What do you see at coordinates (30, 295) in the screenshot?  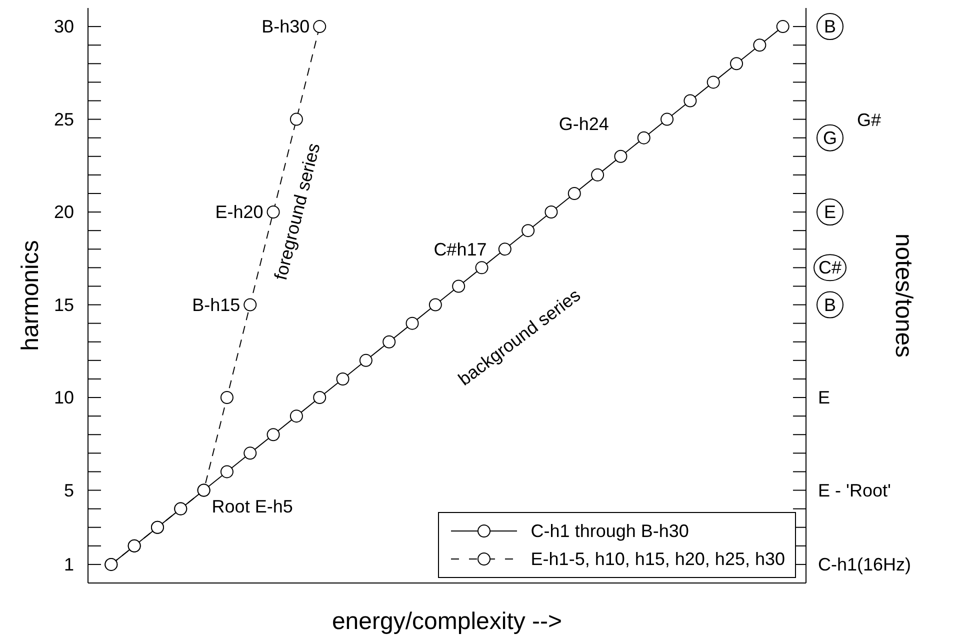 I see `y-axis-title: harmonics` at bounding box center [30, 295].